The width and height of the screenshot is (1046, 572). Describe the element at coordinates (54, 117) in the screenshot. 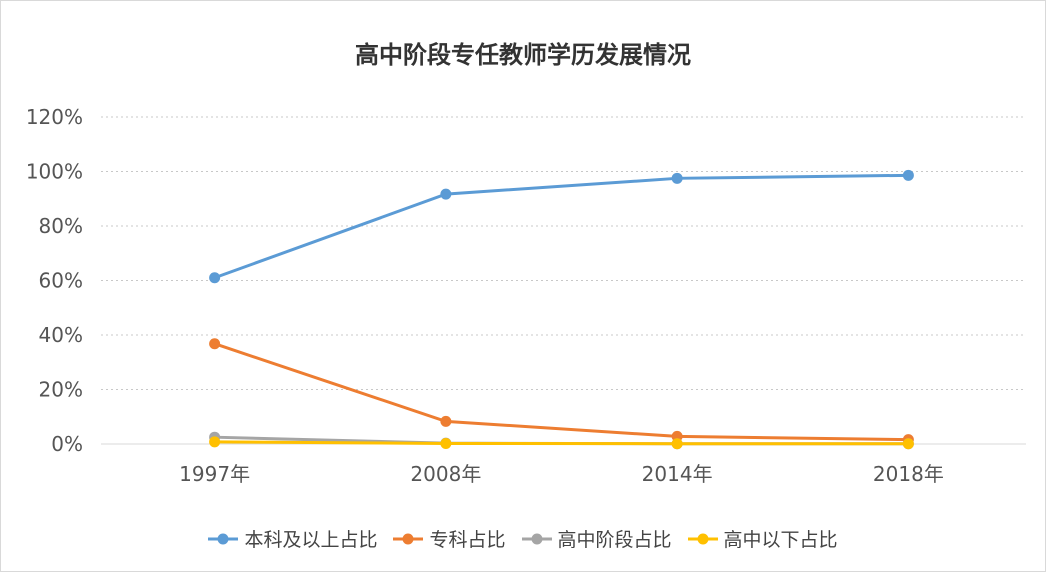

I see `y-tick-label: 120%` at that location.